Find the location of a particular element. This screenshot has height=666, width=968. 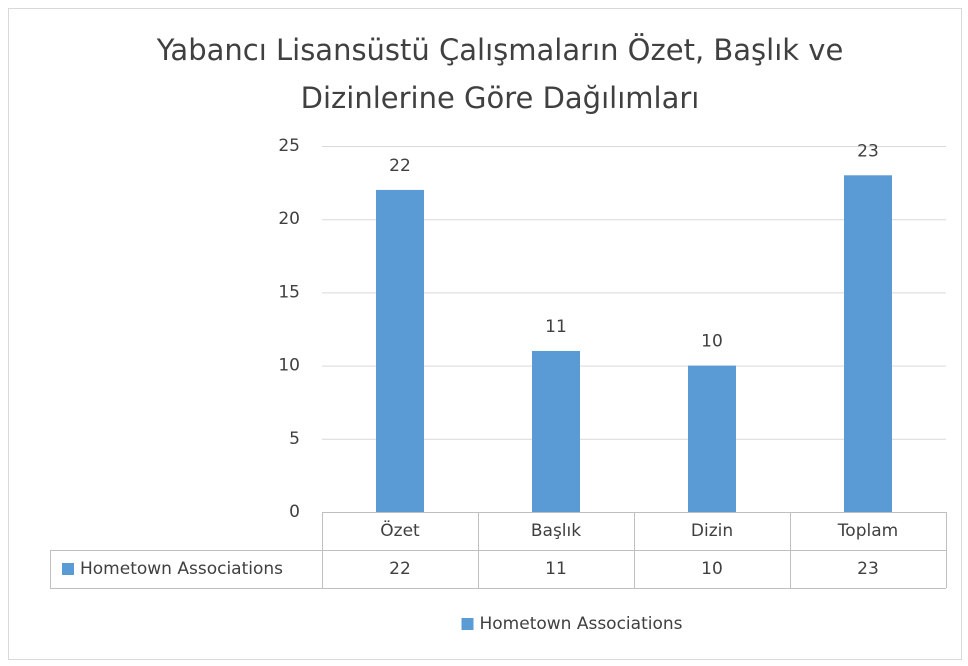

x-tick-label: Özet is located at coordinates (400, 530).